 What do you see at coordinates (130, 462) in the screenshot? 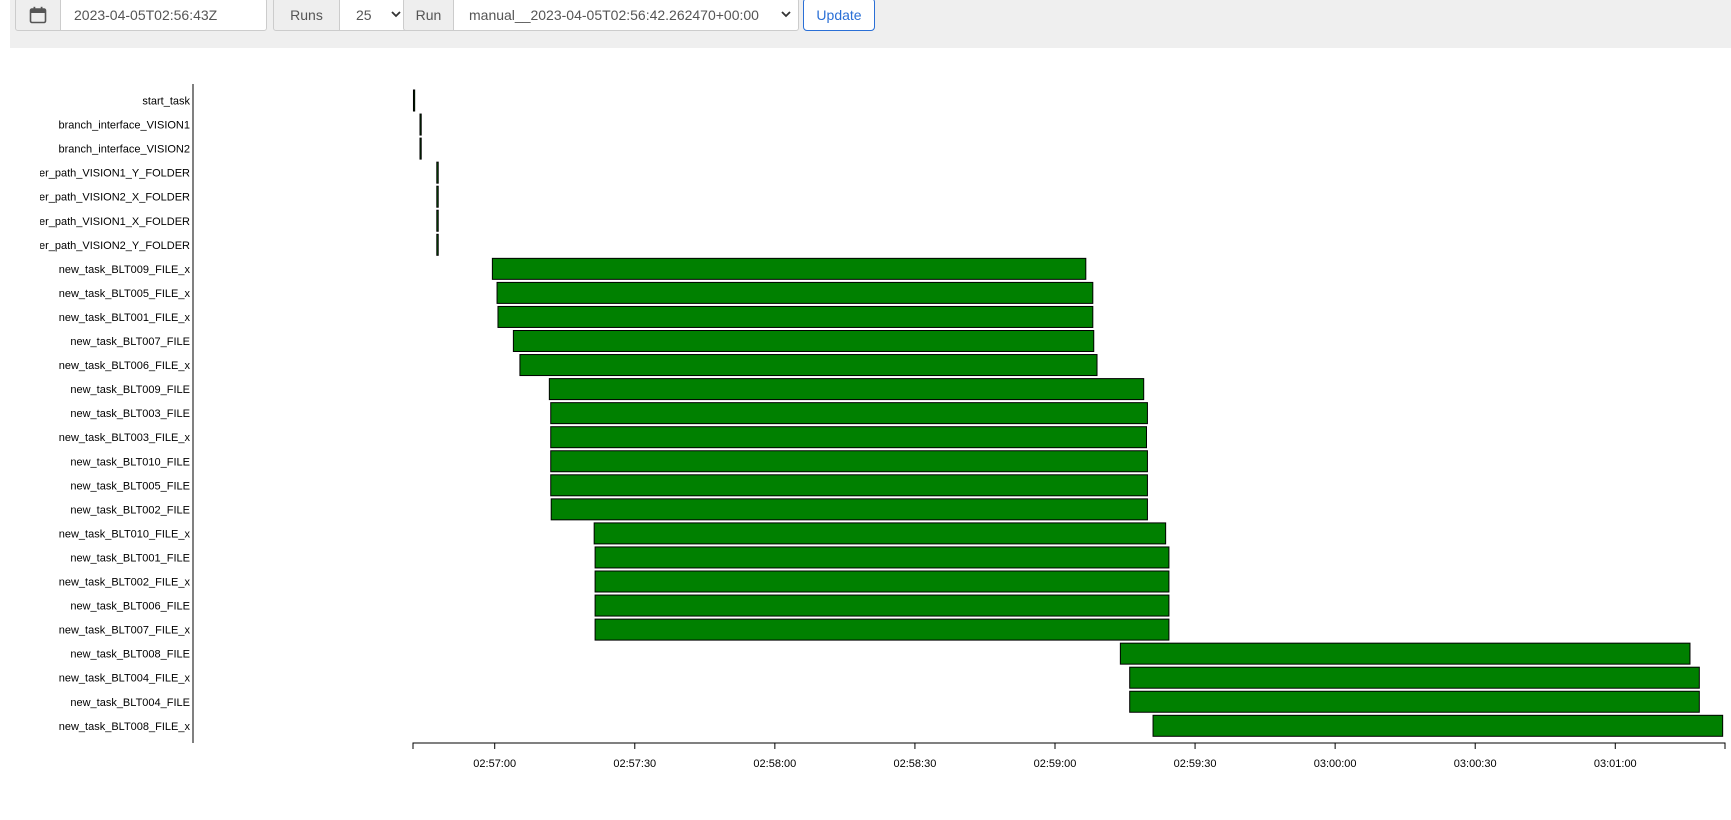
I see `task-label: new_task_BLT010_FILE` at bounding box center [130, 462].